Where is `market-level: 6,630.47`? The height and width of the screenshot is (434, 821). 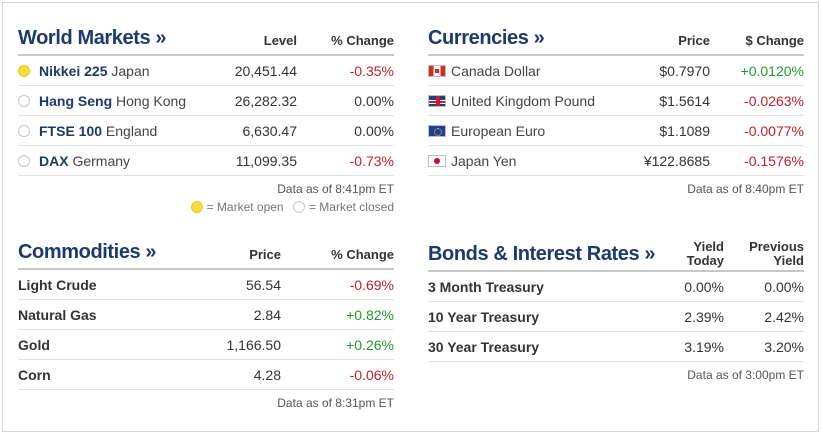 market-level: 6,630.47 is located at coordinates (270, 131).